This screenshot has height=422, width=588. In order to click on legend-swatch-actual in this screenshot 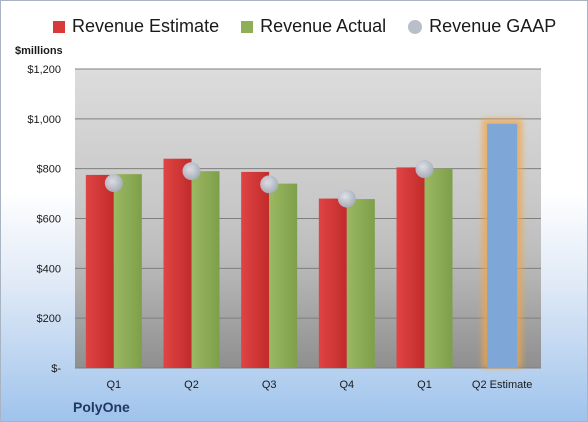, I will do `click(247, 26)`.